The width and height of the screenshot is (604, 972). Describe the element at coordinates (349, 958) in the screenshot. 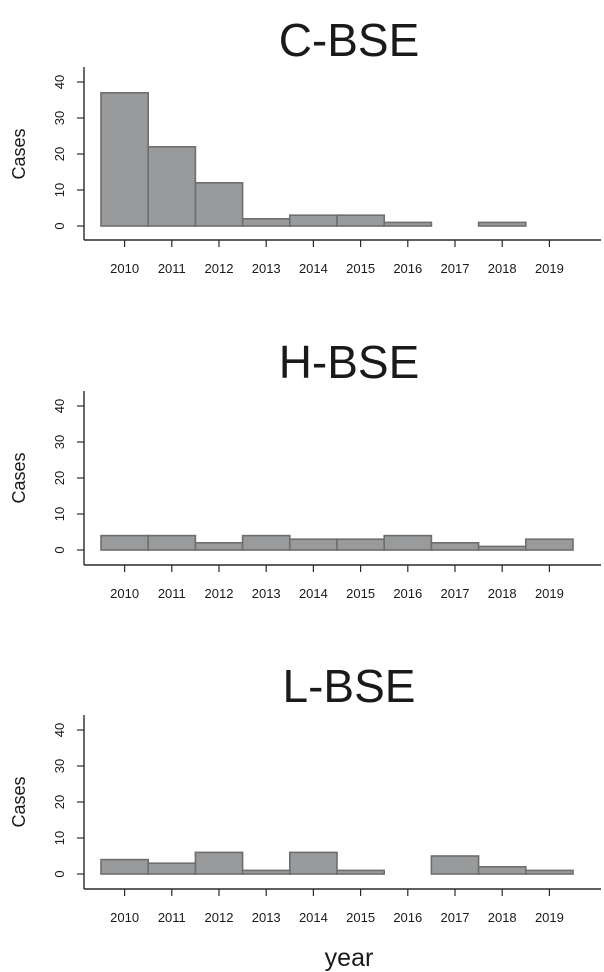

I see `x-axis-title: year` at that location.